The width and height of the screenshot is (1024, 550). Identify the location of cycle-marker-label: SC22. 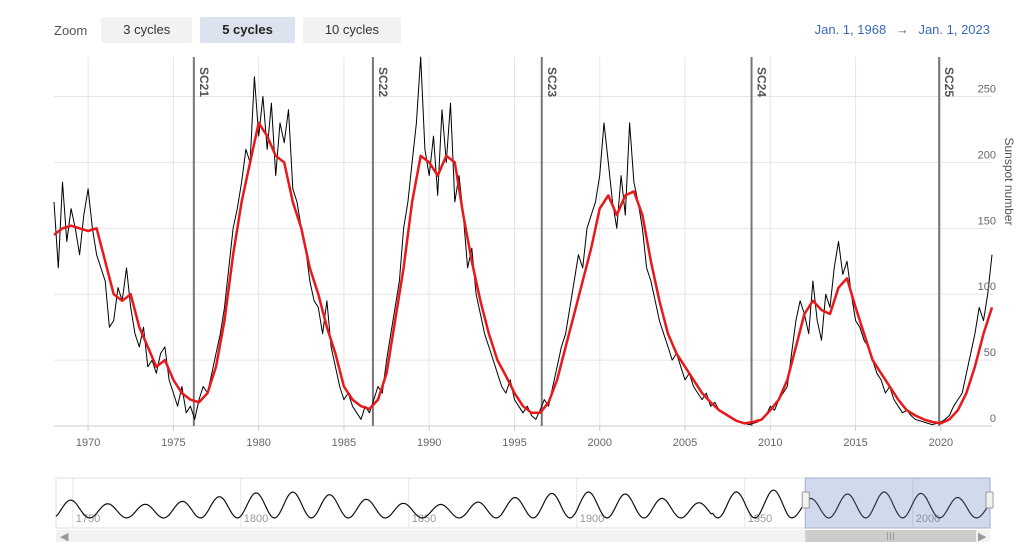
(383, 82).